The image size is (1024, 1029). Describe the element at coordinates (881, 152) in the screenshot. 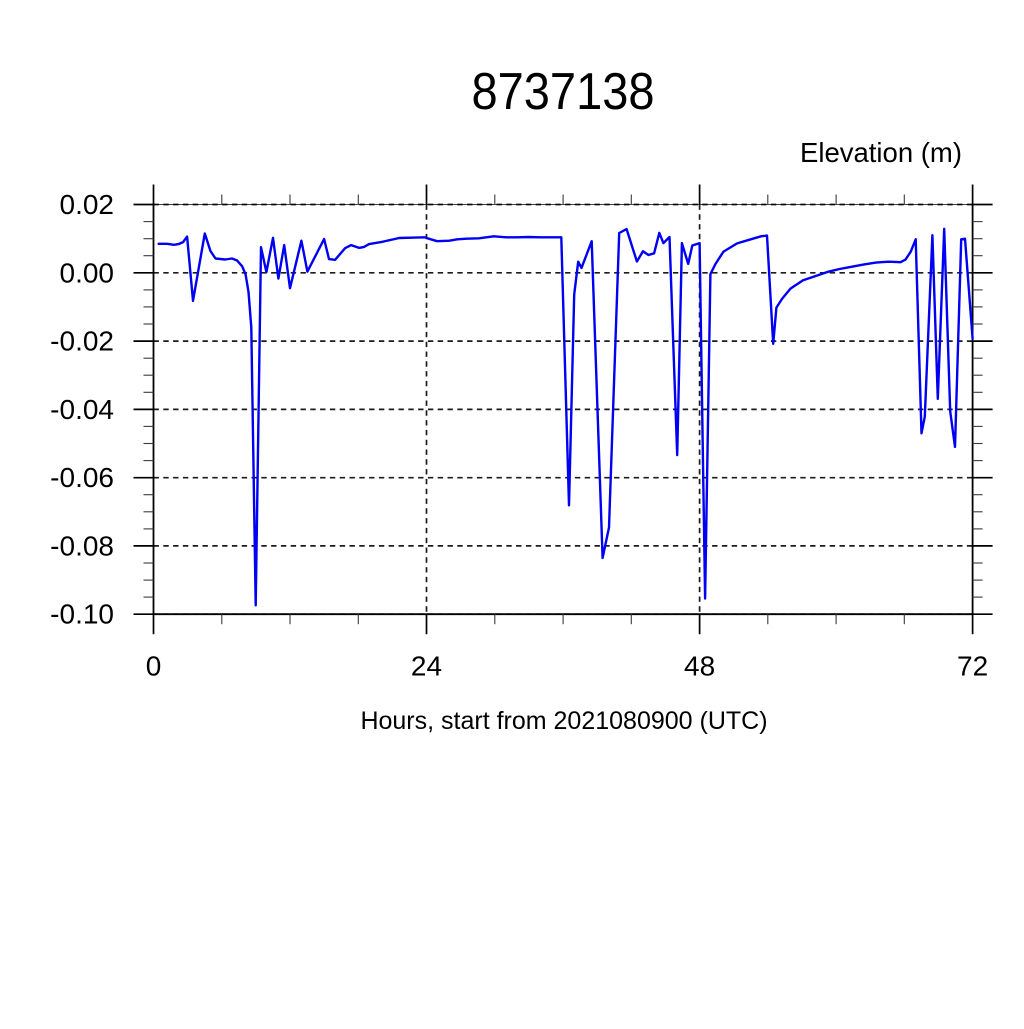

I see `svg-text: Elevation (m)` at that location.